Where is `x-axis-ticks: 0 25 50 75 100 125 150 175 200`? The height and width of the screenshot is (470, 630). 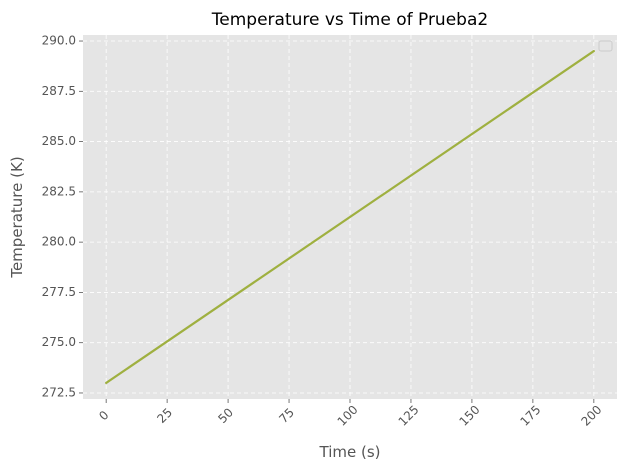 x-axis-ticks: 0 25 50 75 100 125 150 175 200 is located at coordinates (350, 414).